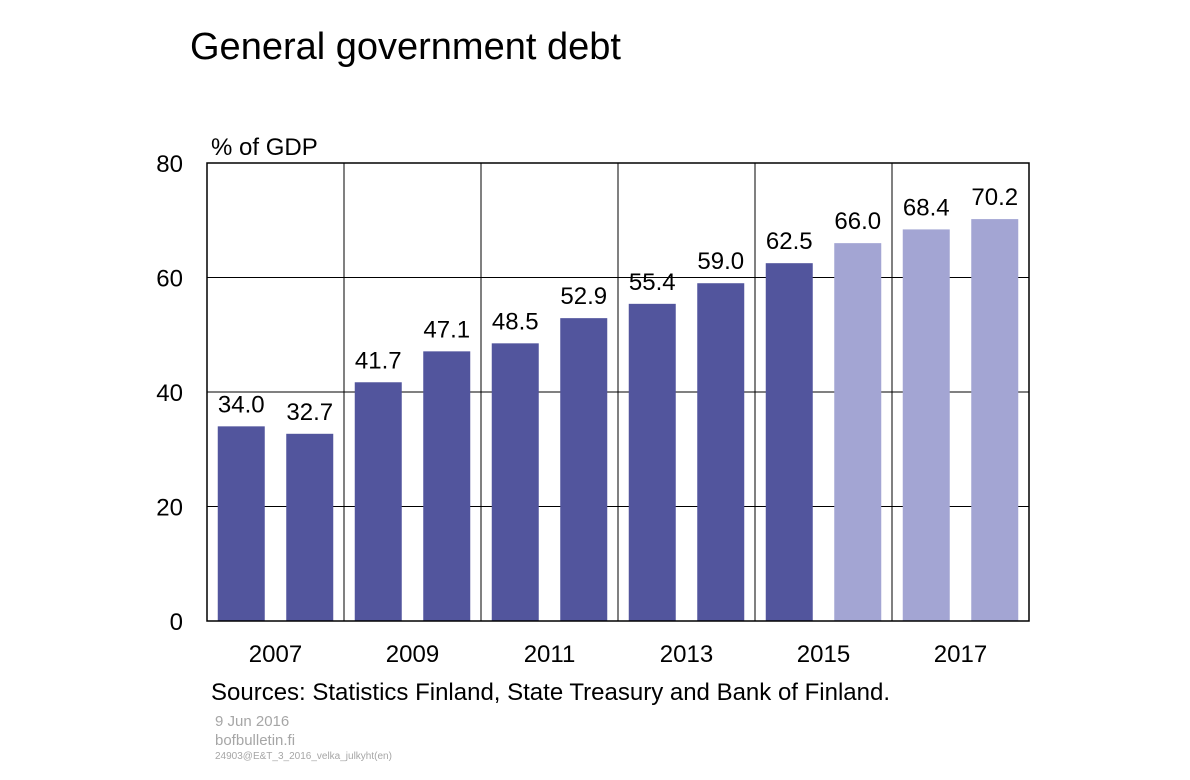 The image size is (1190, 780). I want to click on value-label: 68.4, so click(926, 207).